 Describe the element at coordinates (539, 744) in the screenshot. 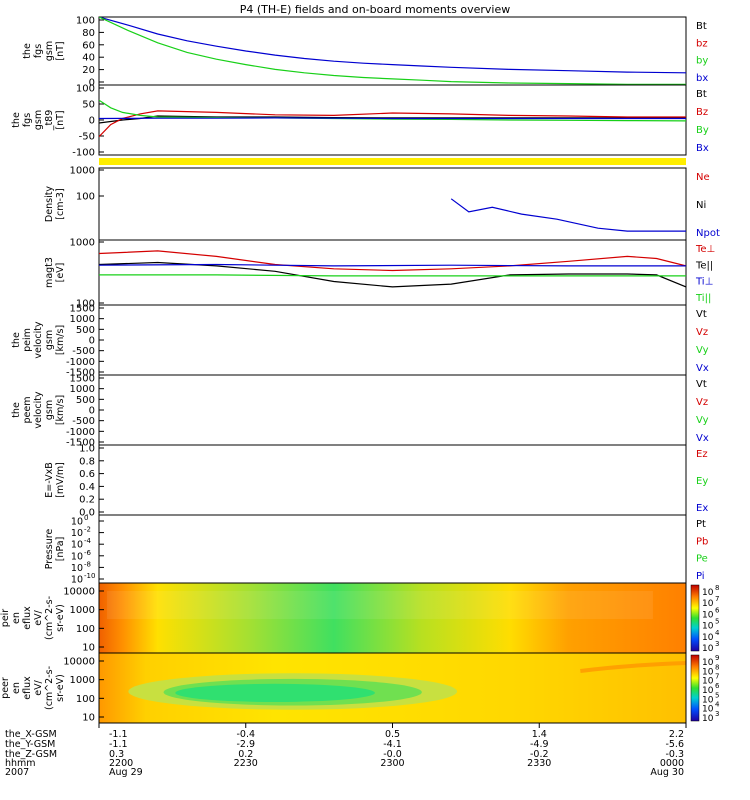

I see `axis-column-value: -4.9` at that location.